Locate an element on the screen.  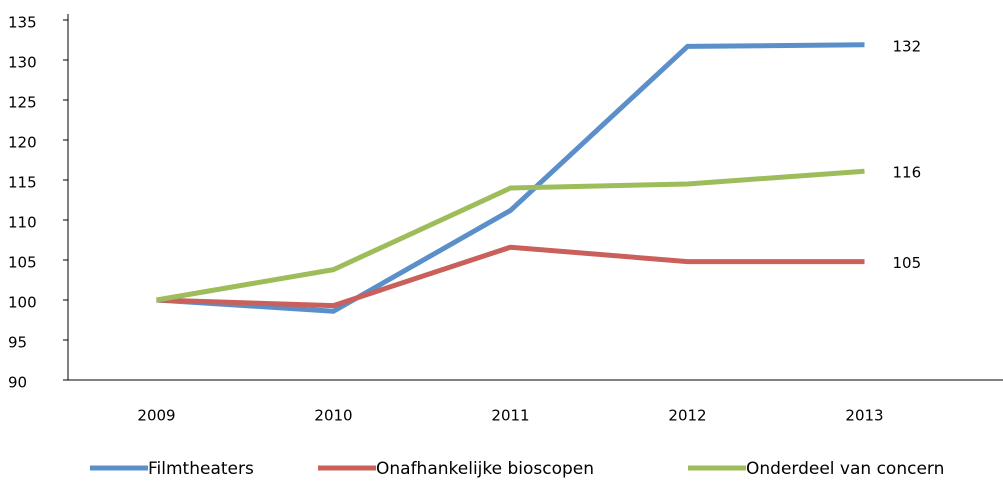
y-tick-label: 120 is located at coordinates (22, 143).